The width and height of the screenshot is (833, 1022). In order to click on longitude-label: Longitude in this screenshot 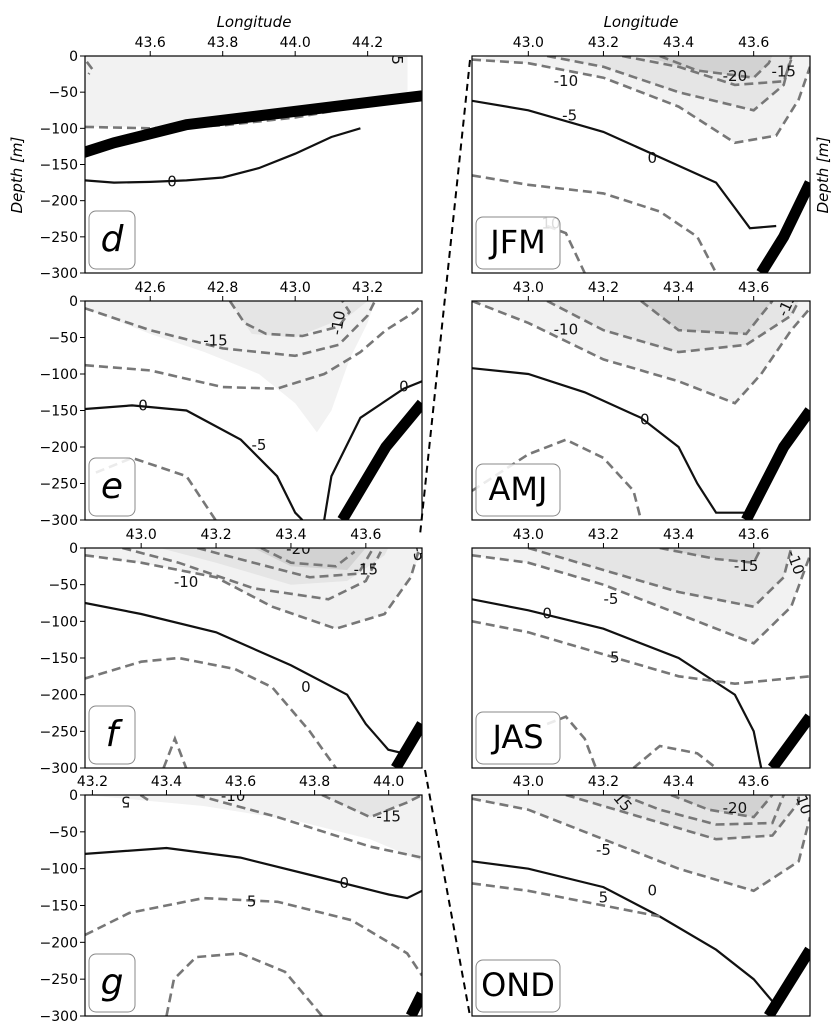, I will do `click(254, 22)`.